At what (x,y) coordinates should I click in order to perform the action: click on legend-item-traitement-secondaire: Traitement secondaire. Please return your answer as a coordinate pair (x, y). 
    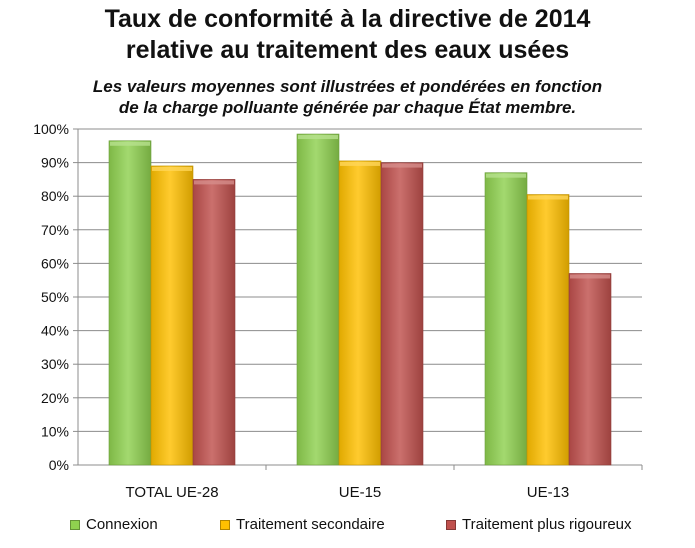
    Looking at the image, I should click on (302, 524).